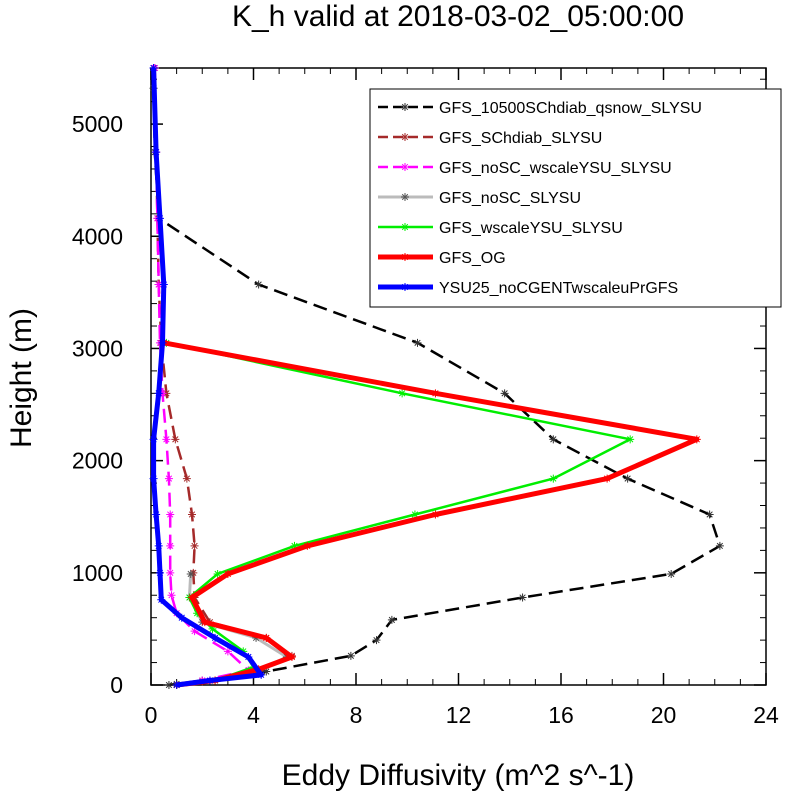 This screenshot has width=789, height=796. What do you see at coordinates (459, 715) in the screenshot?
I see `x-tick-label: 12` at bounding box center [459, 715].